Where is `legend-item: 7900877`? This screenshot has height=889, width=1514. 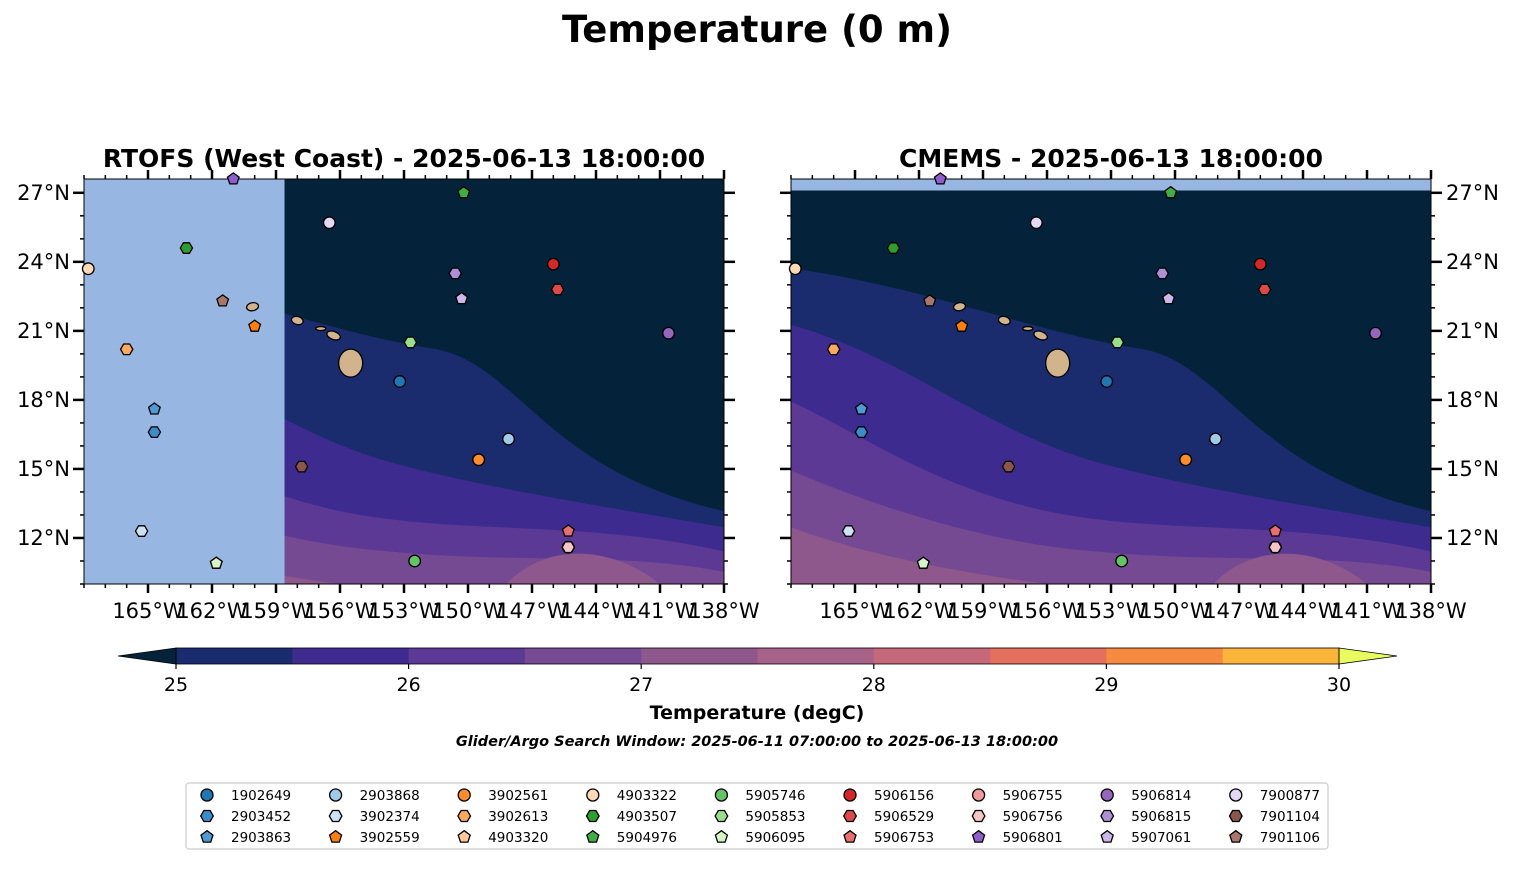 legend-item: 7900877 is located at coordinates (1274, 796).